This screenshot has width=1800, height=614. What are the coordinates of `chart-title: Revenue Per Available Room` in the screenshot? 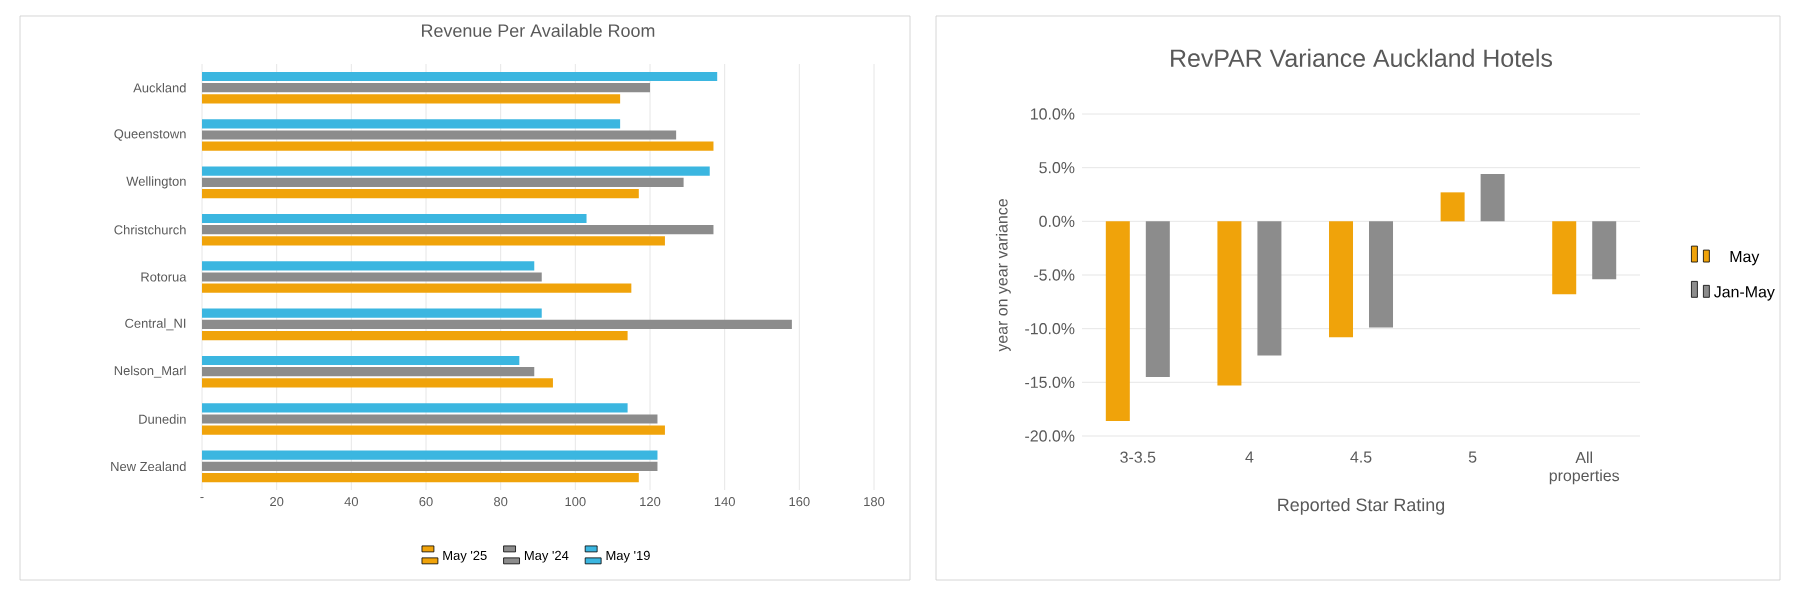 It's located at (538, 30).